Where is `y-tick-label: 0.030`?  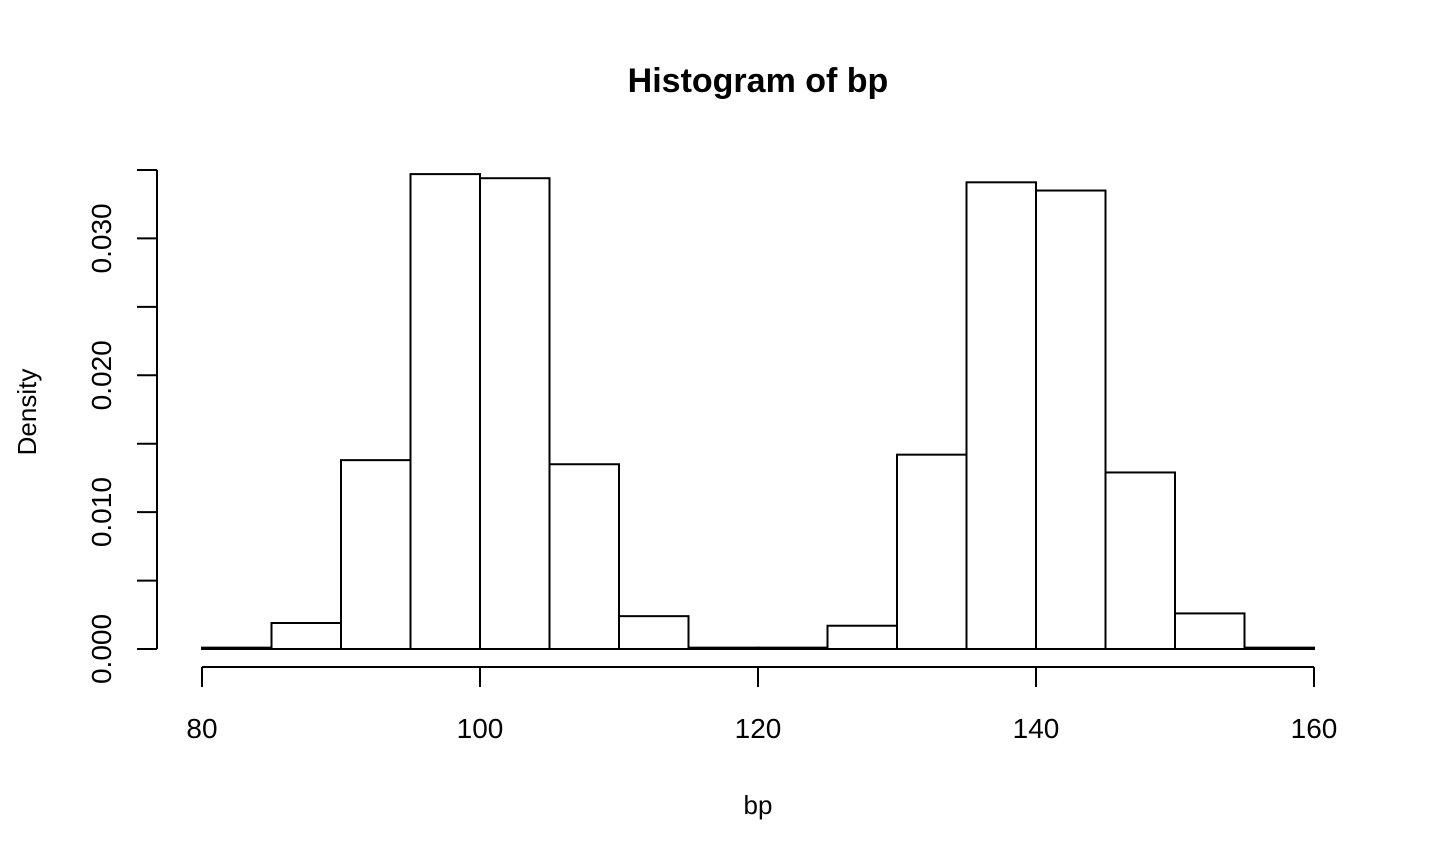 y-tick-label: 0.030 is located at coordinates (101, 238).